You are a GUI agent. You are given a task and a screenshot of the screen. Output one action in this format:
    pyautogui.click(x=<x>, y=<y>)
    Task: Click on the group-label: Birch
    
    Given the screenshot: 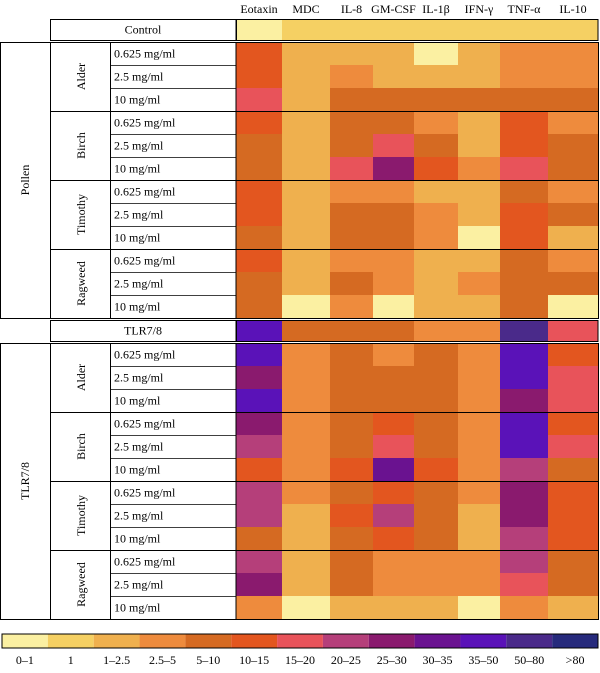 What is the action you would take?
    pyautogui.click(x=81, y=145)
    